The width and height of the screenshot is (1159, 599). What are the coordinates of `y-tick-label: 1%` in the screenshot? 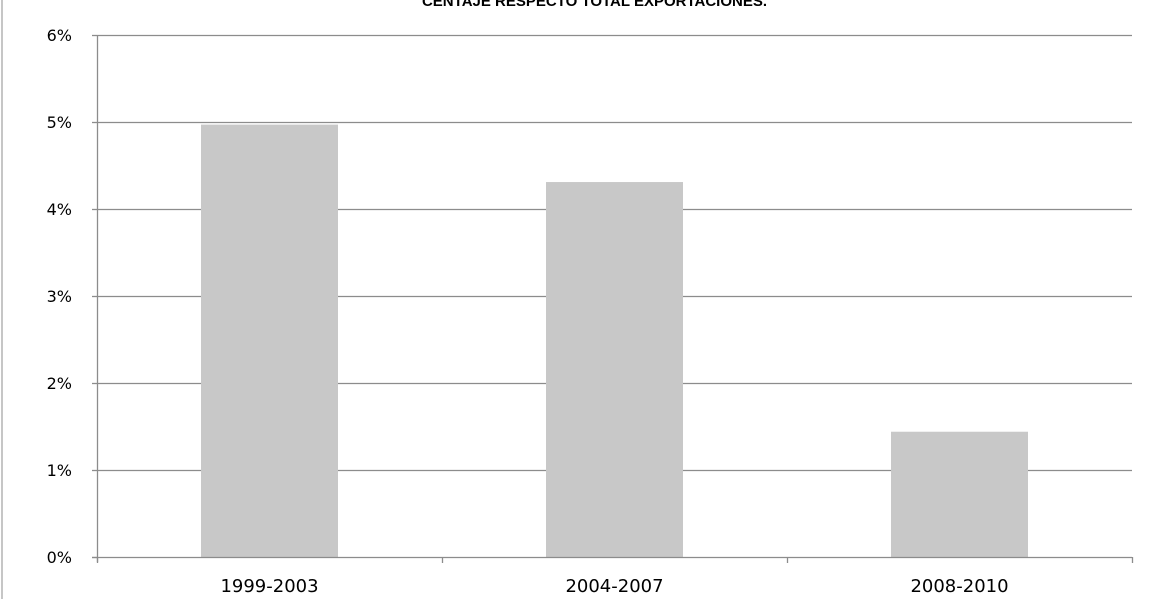 It's located at (59, 470).